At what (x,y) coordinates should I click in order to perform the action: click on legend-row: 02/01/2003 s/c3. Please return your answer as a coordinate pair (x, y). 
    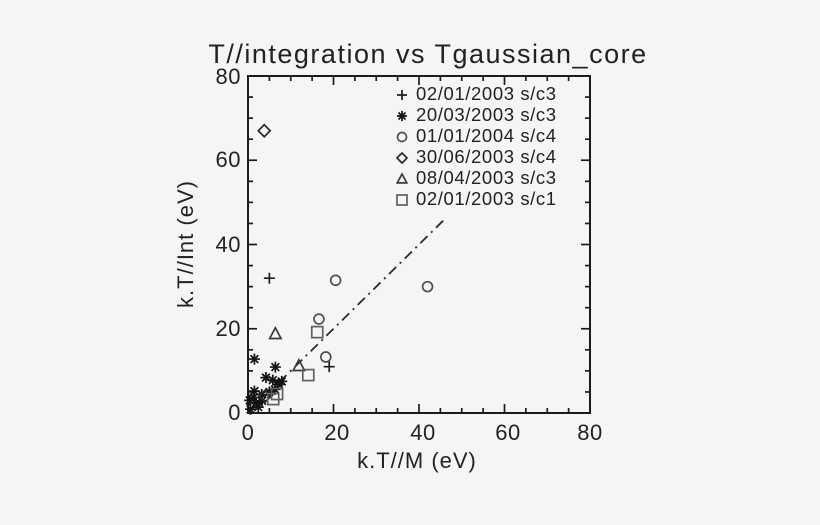
    Looking at the image, I should click on (475, 93).